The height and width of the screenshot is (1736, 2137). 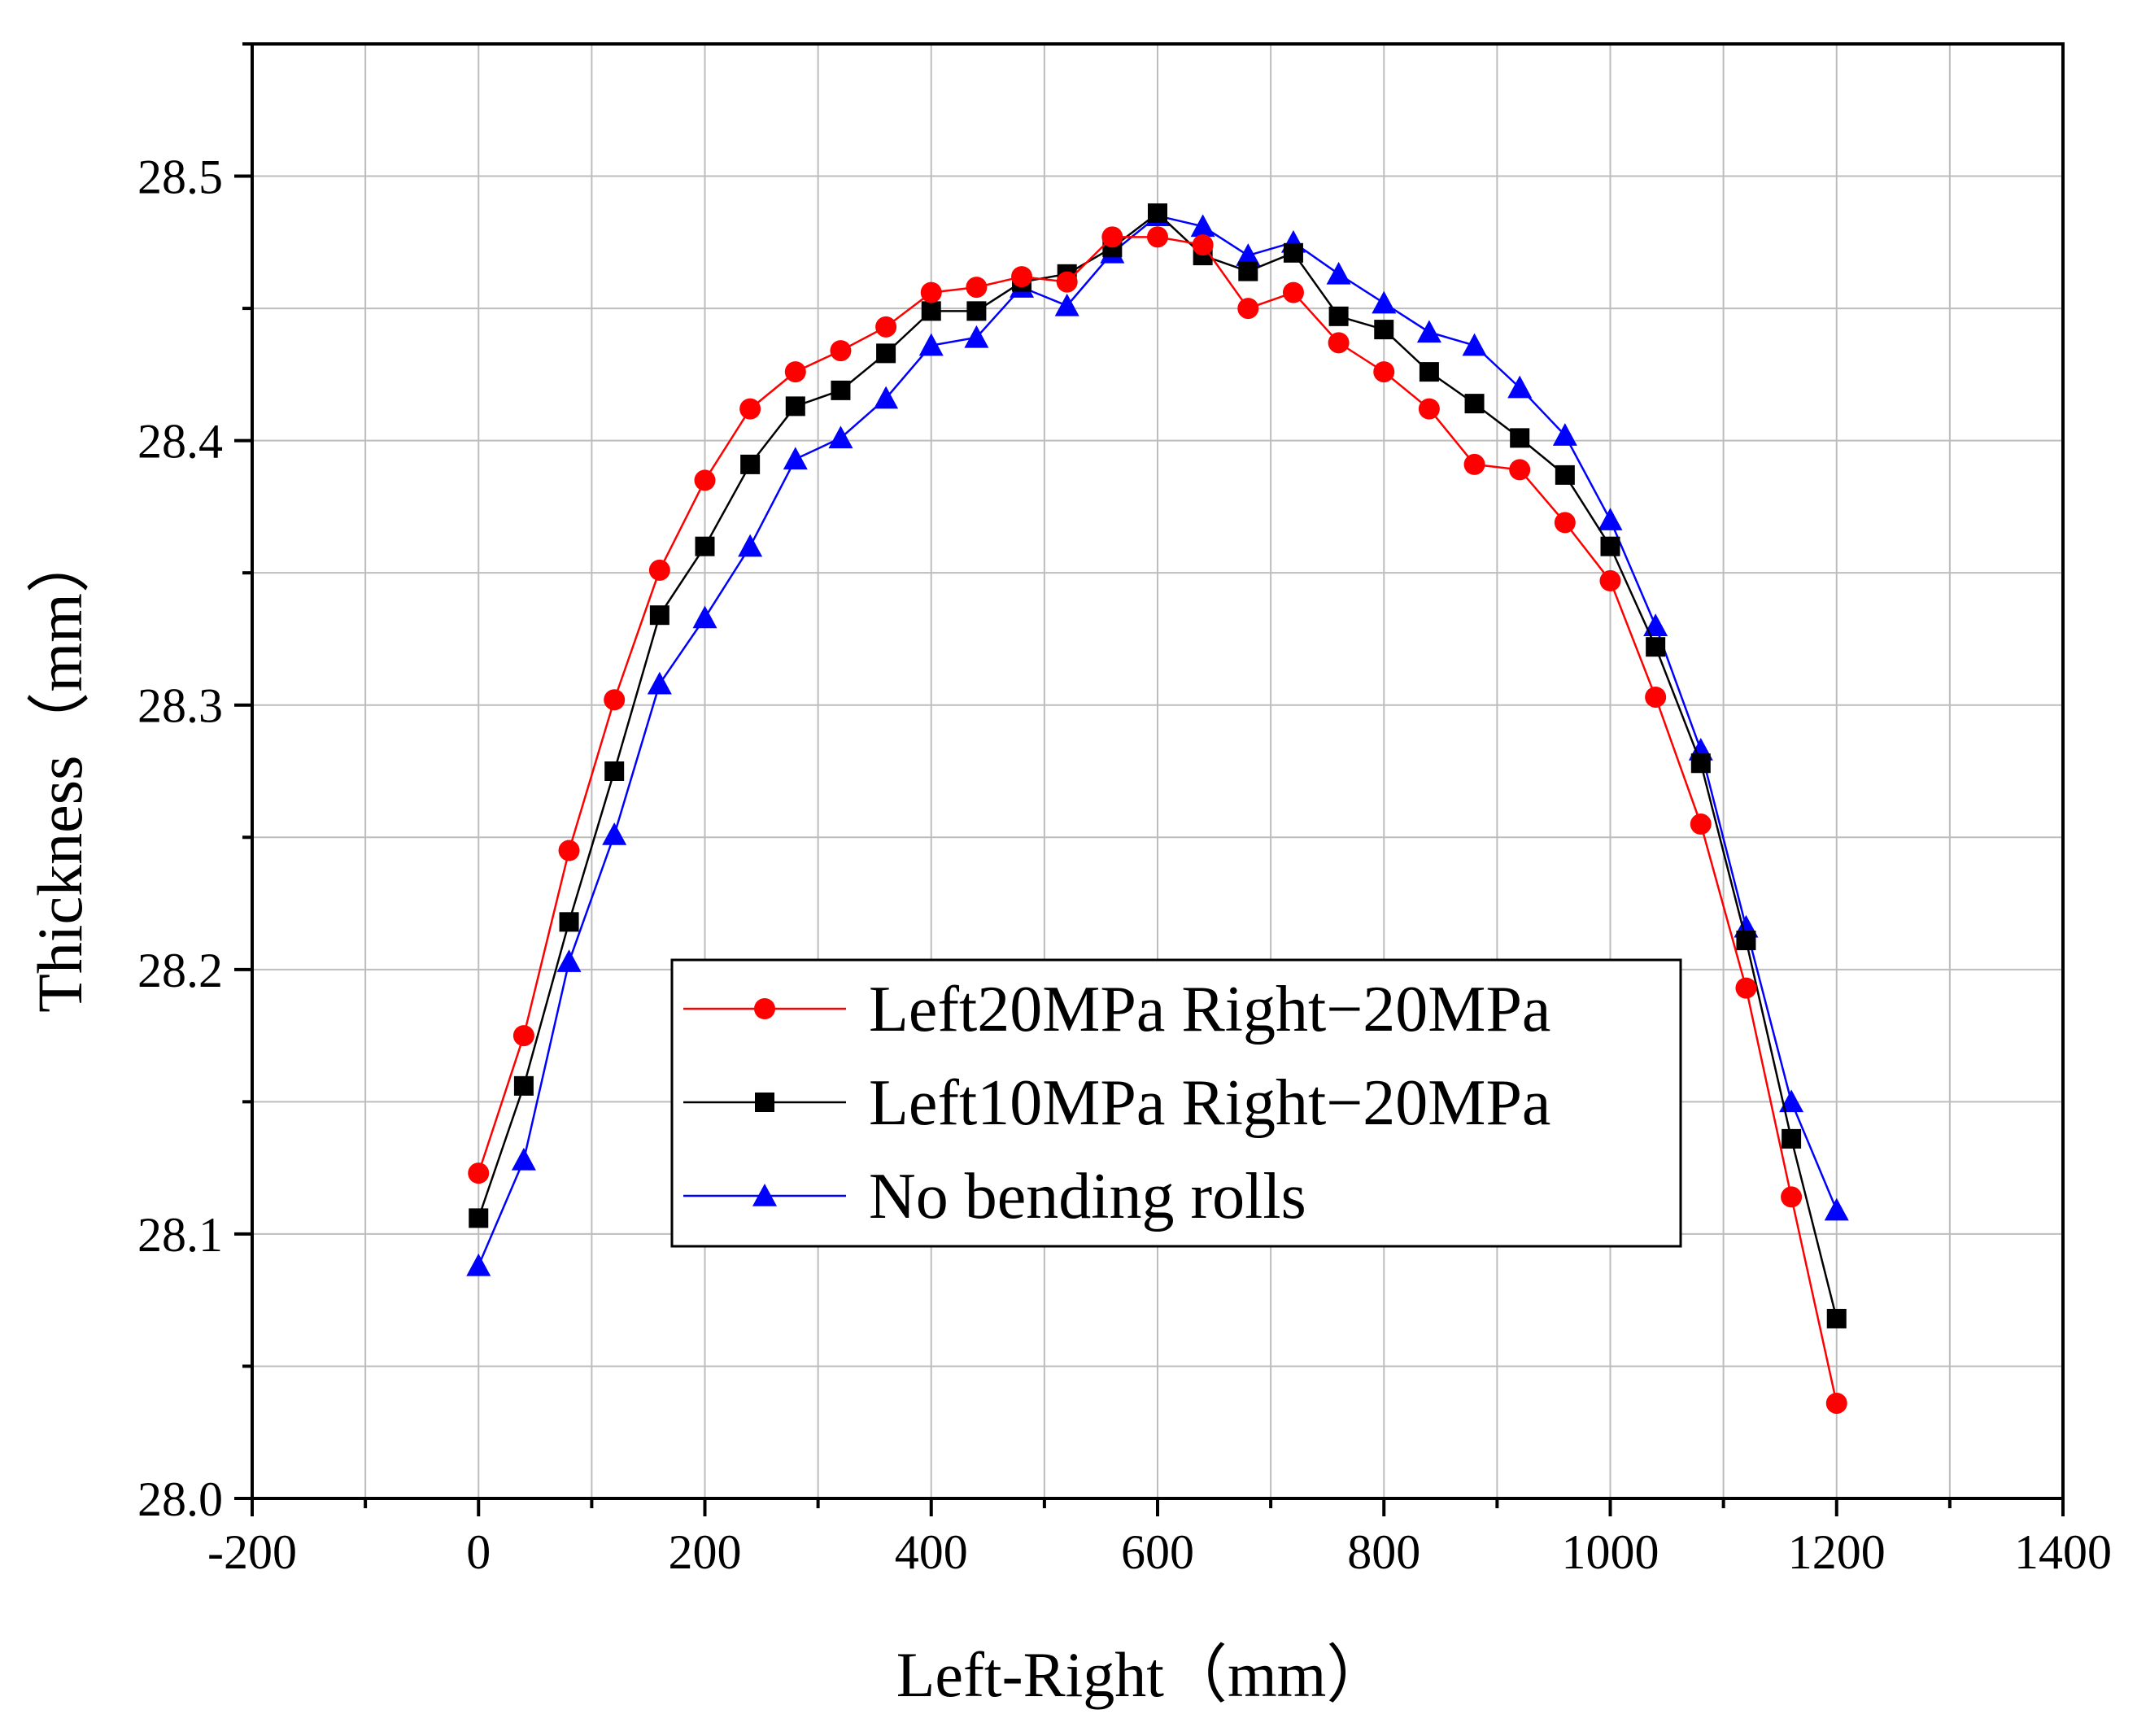 What do you see at coordinates (180, 1235) in the screenshot?
I see `y-tick-label: 28.1` at bounding box center [180, 1235].